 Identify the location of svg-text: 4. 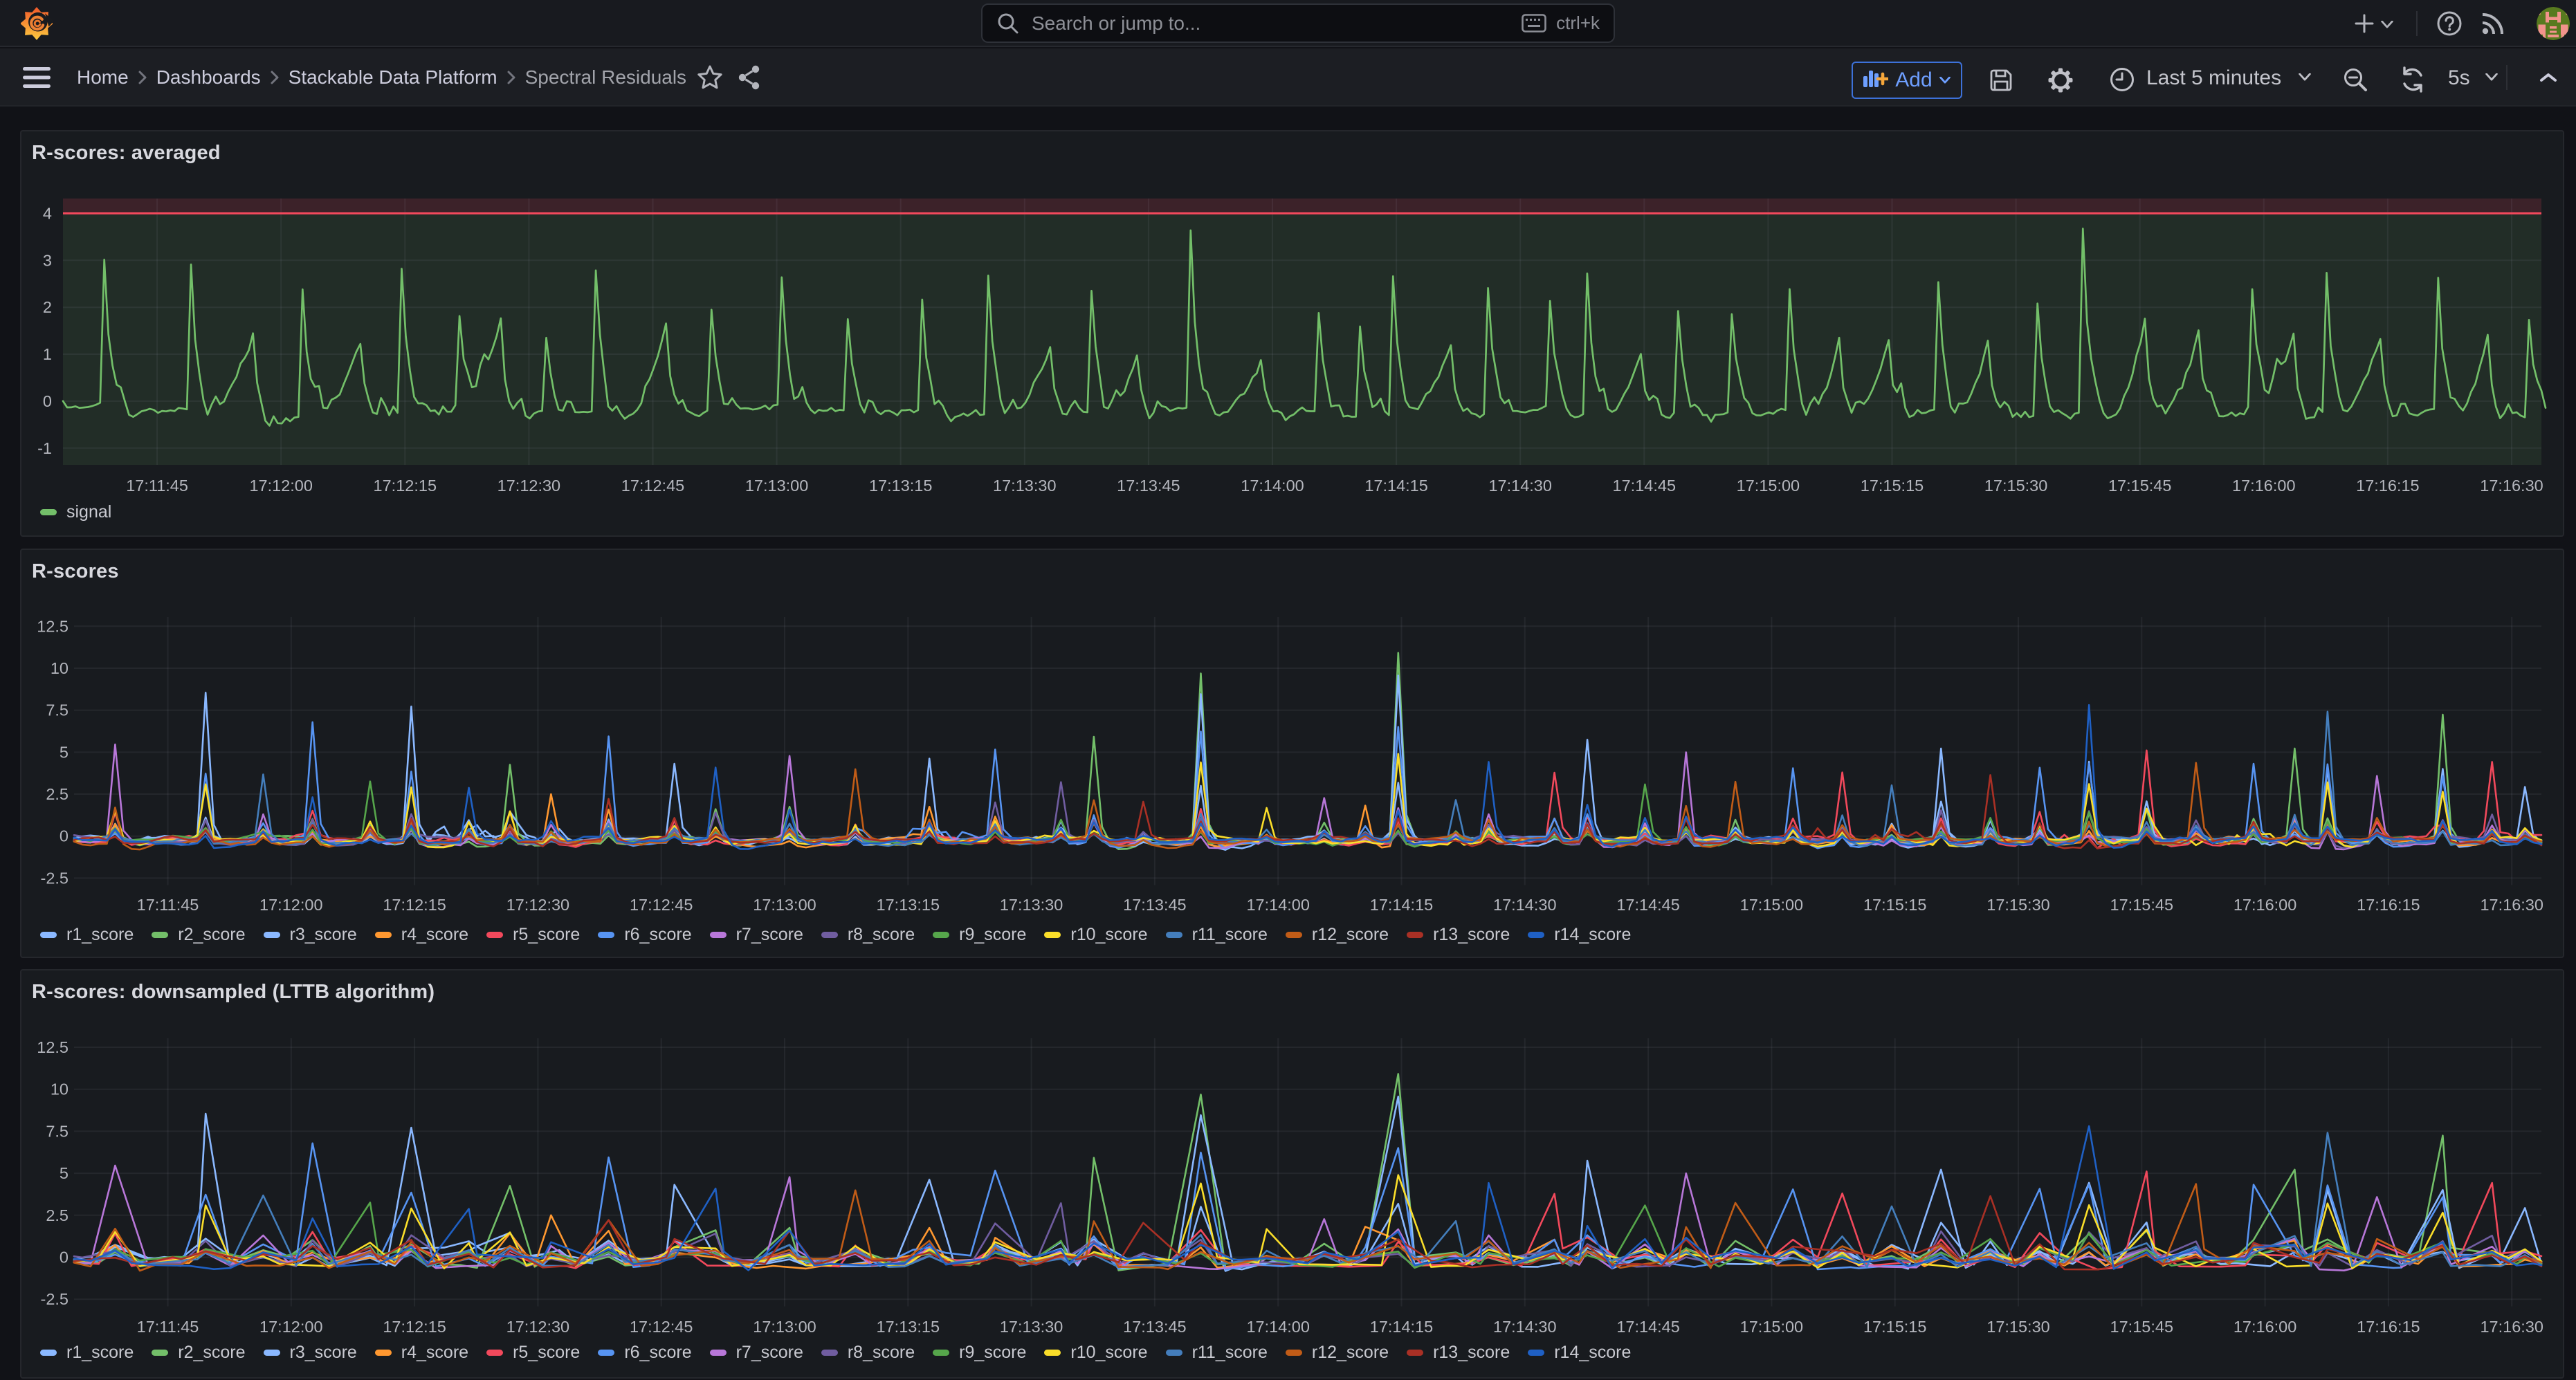
(47, 214).